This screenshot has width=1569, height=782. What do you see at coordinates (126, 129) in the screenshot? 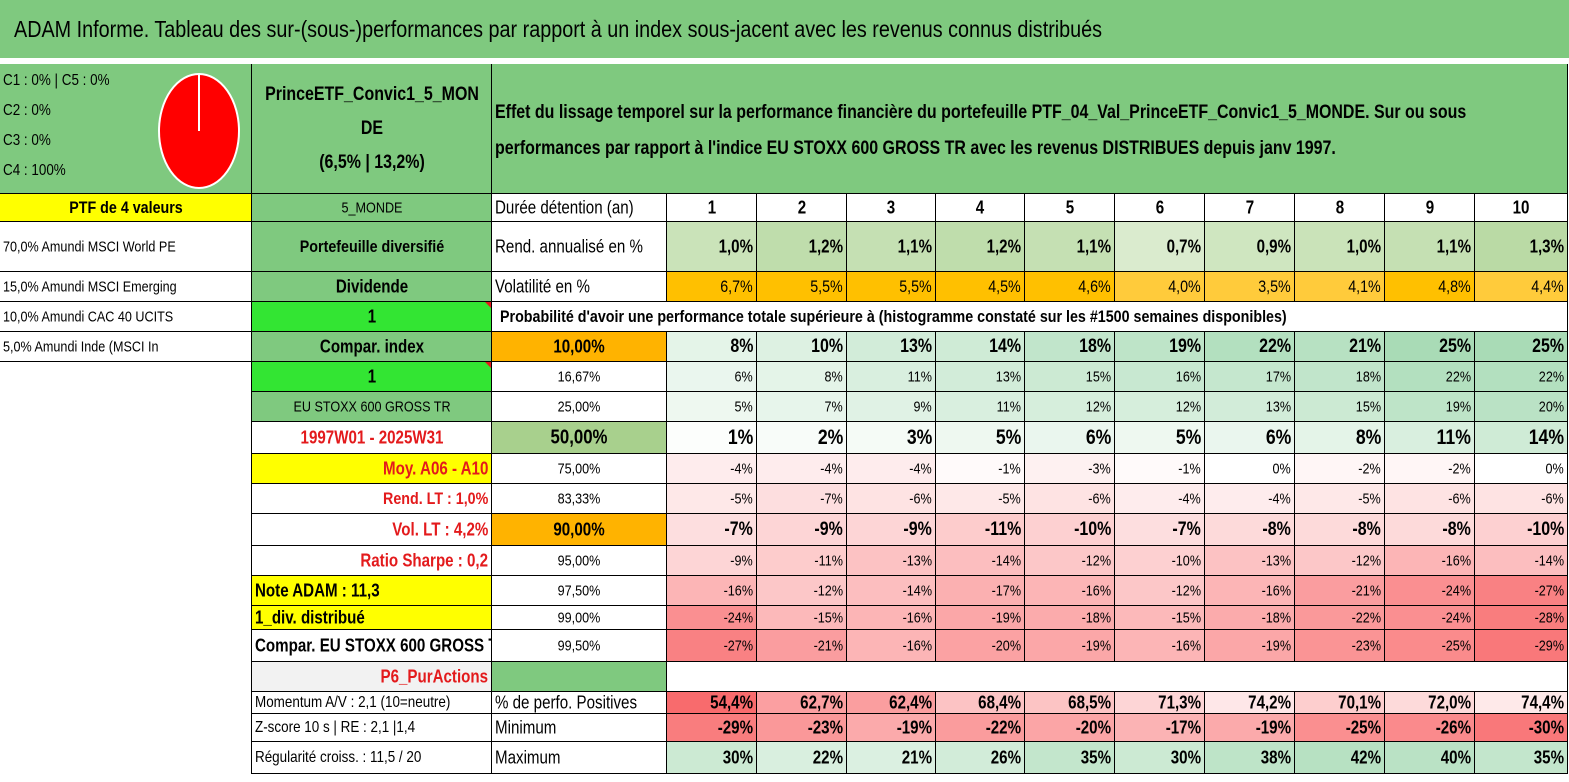
I see `allocation-panel: C1 : 0% | C5 : 0% C2 : 0% C3 : 0% C4 : 100%` at bounding box center [126, 129].